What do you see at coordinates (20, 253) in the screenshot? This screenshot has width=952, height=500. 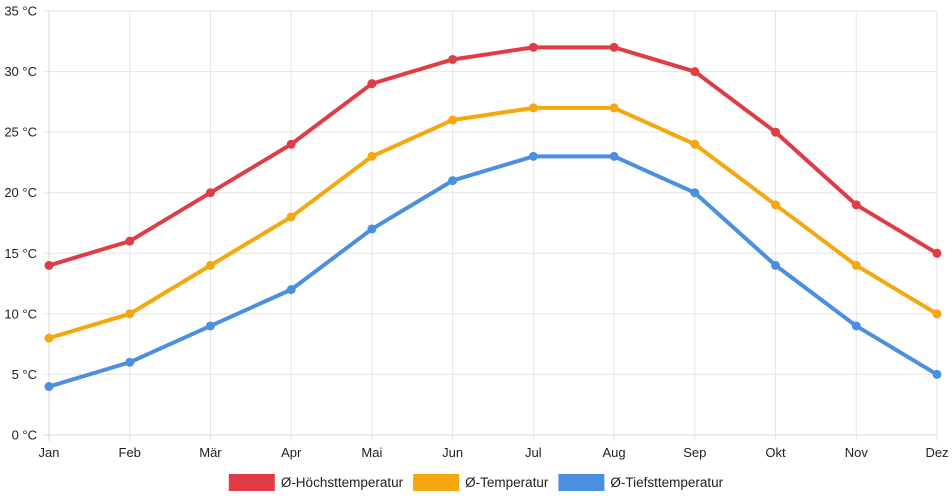 I see `y-tick-label: 15 °C` at bounding box center [20, 253].